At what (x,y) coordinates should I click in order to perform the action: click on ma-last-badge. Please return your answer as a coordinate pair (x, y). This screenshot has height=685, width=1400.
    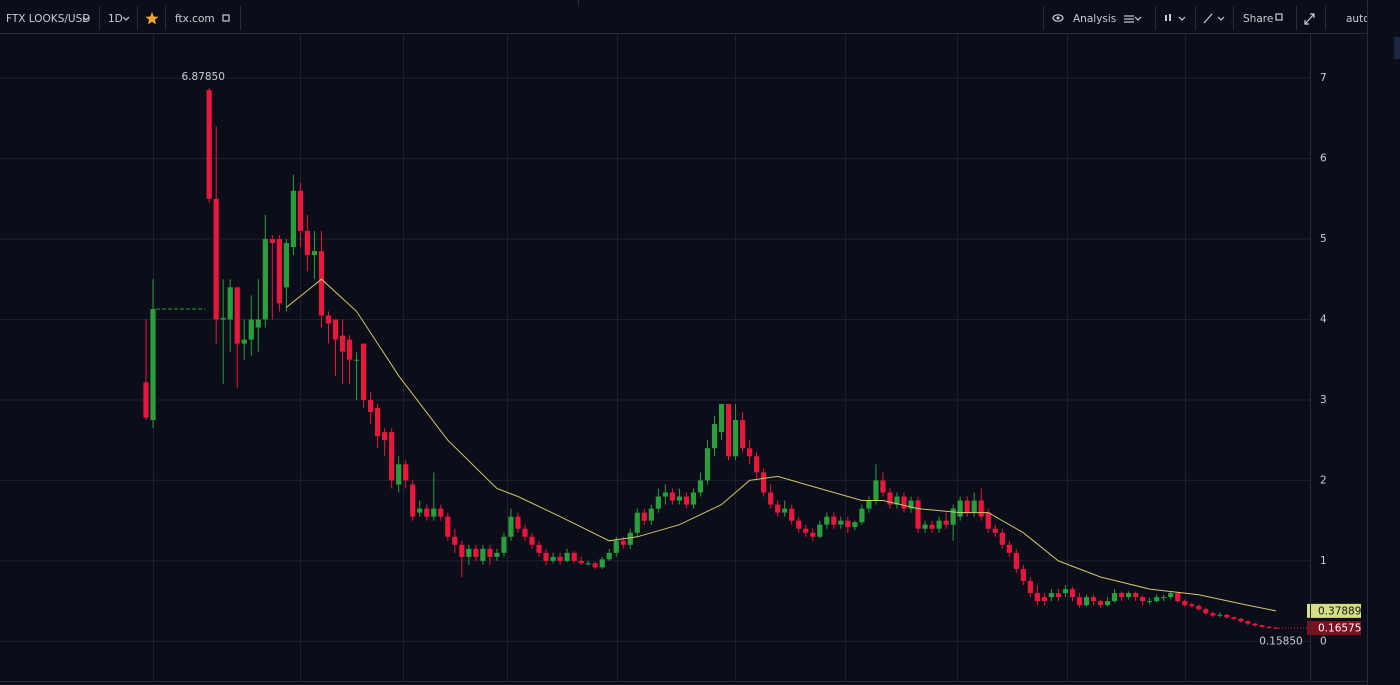
    Looking at the image, I should click on (1334, 610).